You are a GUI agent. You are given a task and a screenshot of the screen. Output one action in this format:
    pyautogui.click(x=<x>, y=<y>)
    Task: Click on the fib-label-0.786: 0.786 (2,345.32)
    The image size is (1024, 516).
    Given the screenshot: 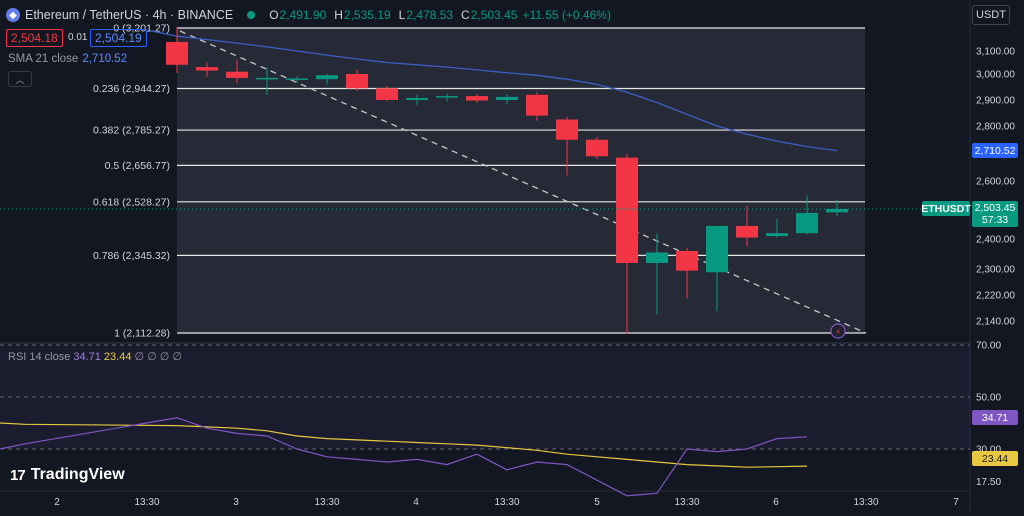 What is the action you would take?
    pyautogui.click(x=131, y=256)
    